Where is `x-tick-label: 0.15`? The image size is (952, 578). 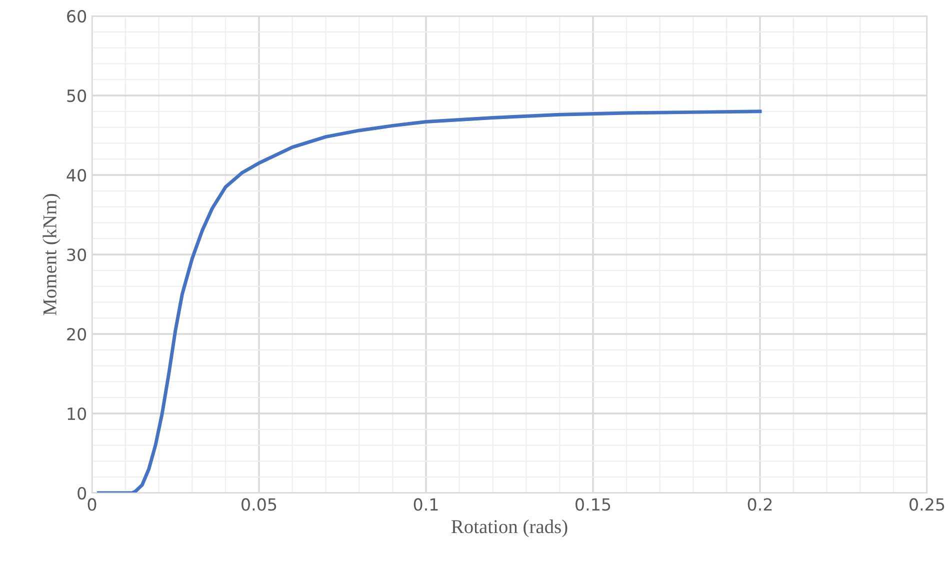
x-tick-label: 0.15 is located at coordinates (593, 504).